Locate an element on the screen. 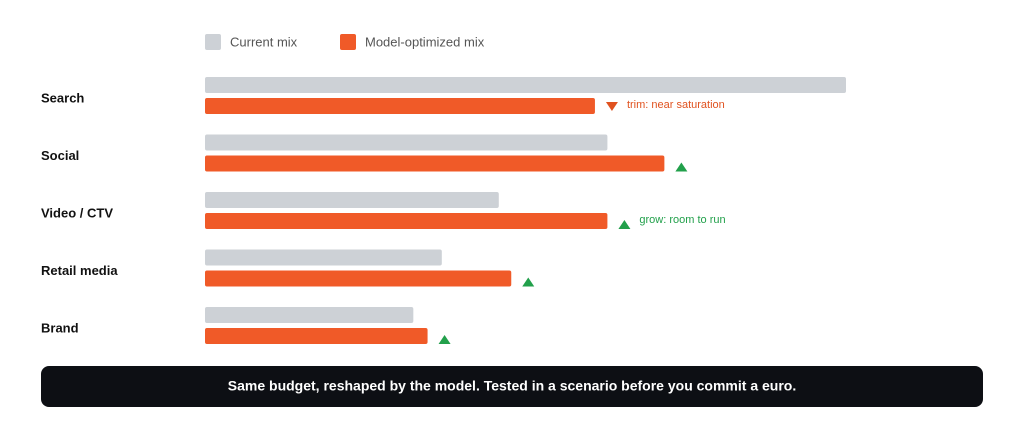  caption-banner is located at coordinates (512, 386).